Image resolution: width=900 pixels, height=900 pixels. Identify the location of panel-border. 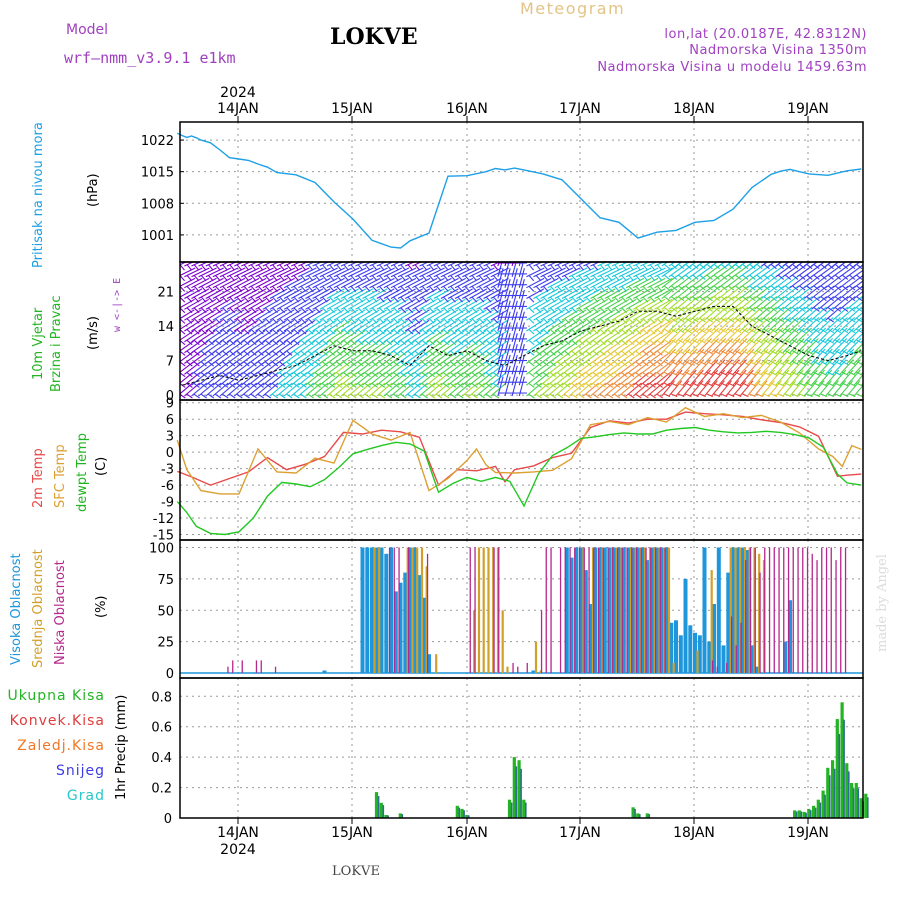
(521, 748).